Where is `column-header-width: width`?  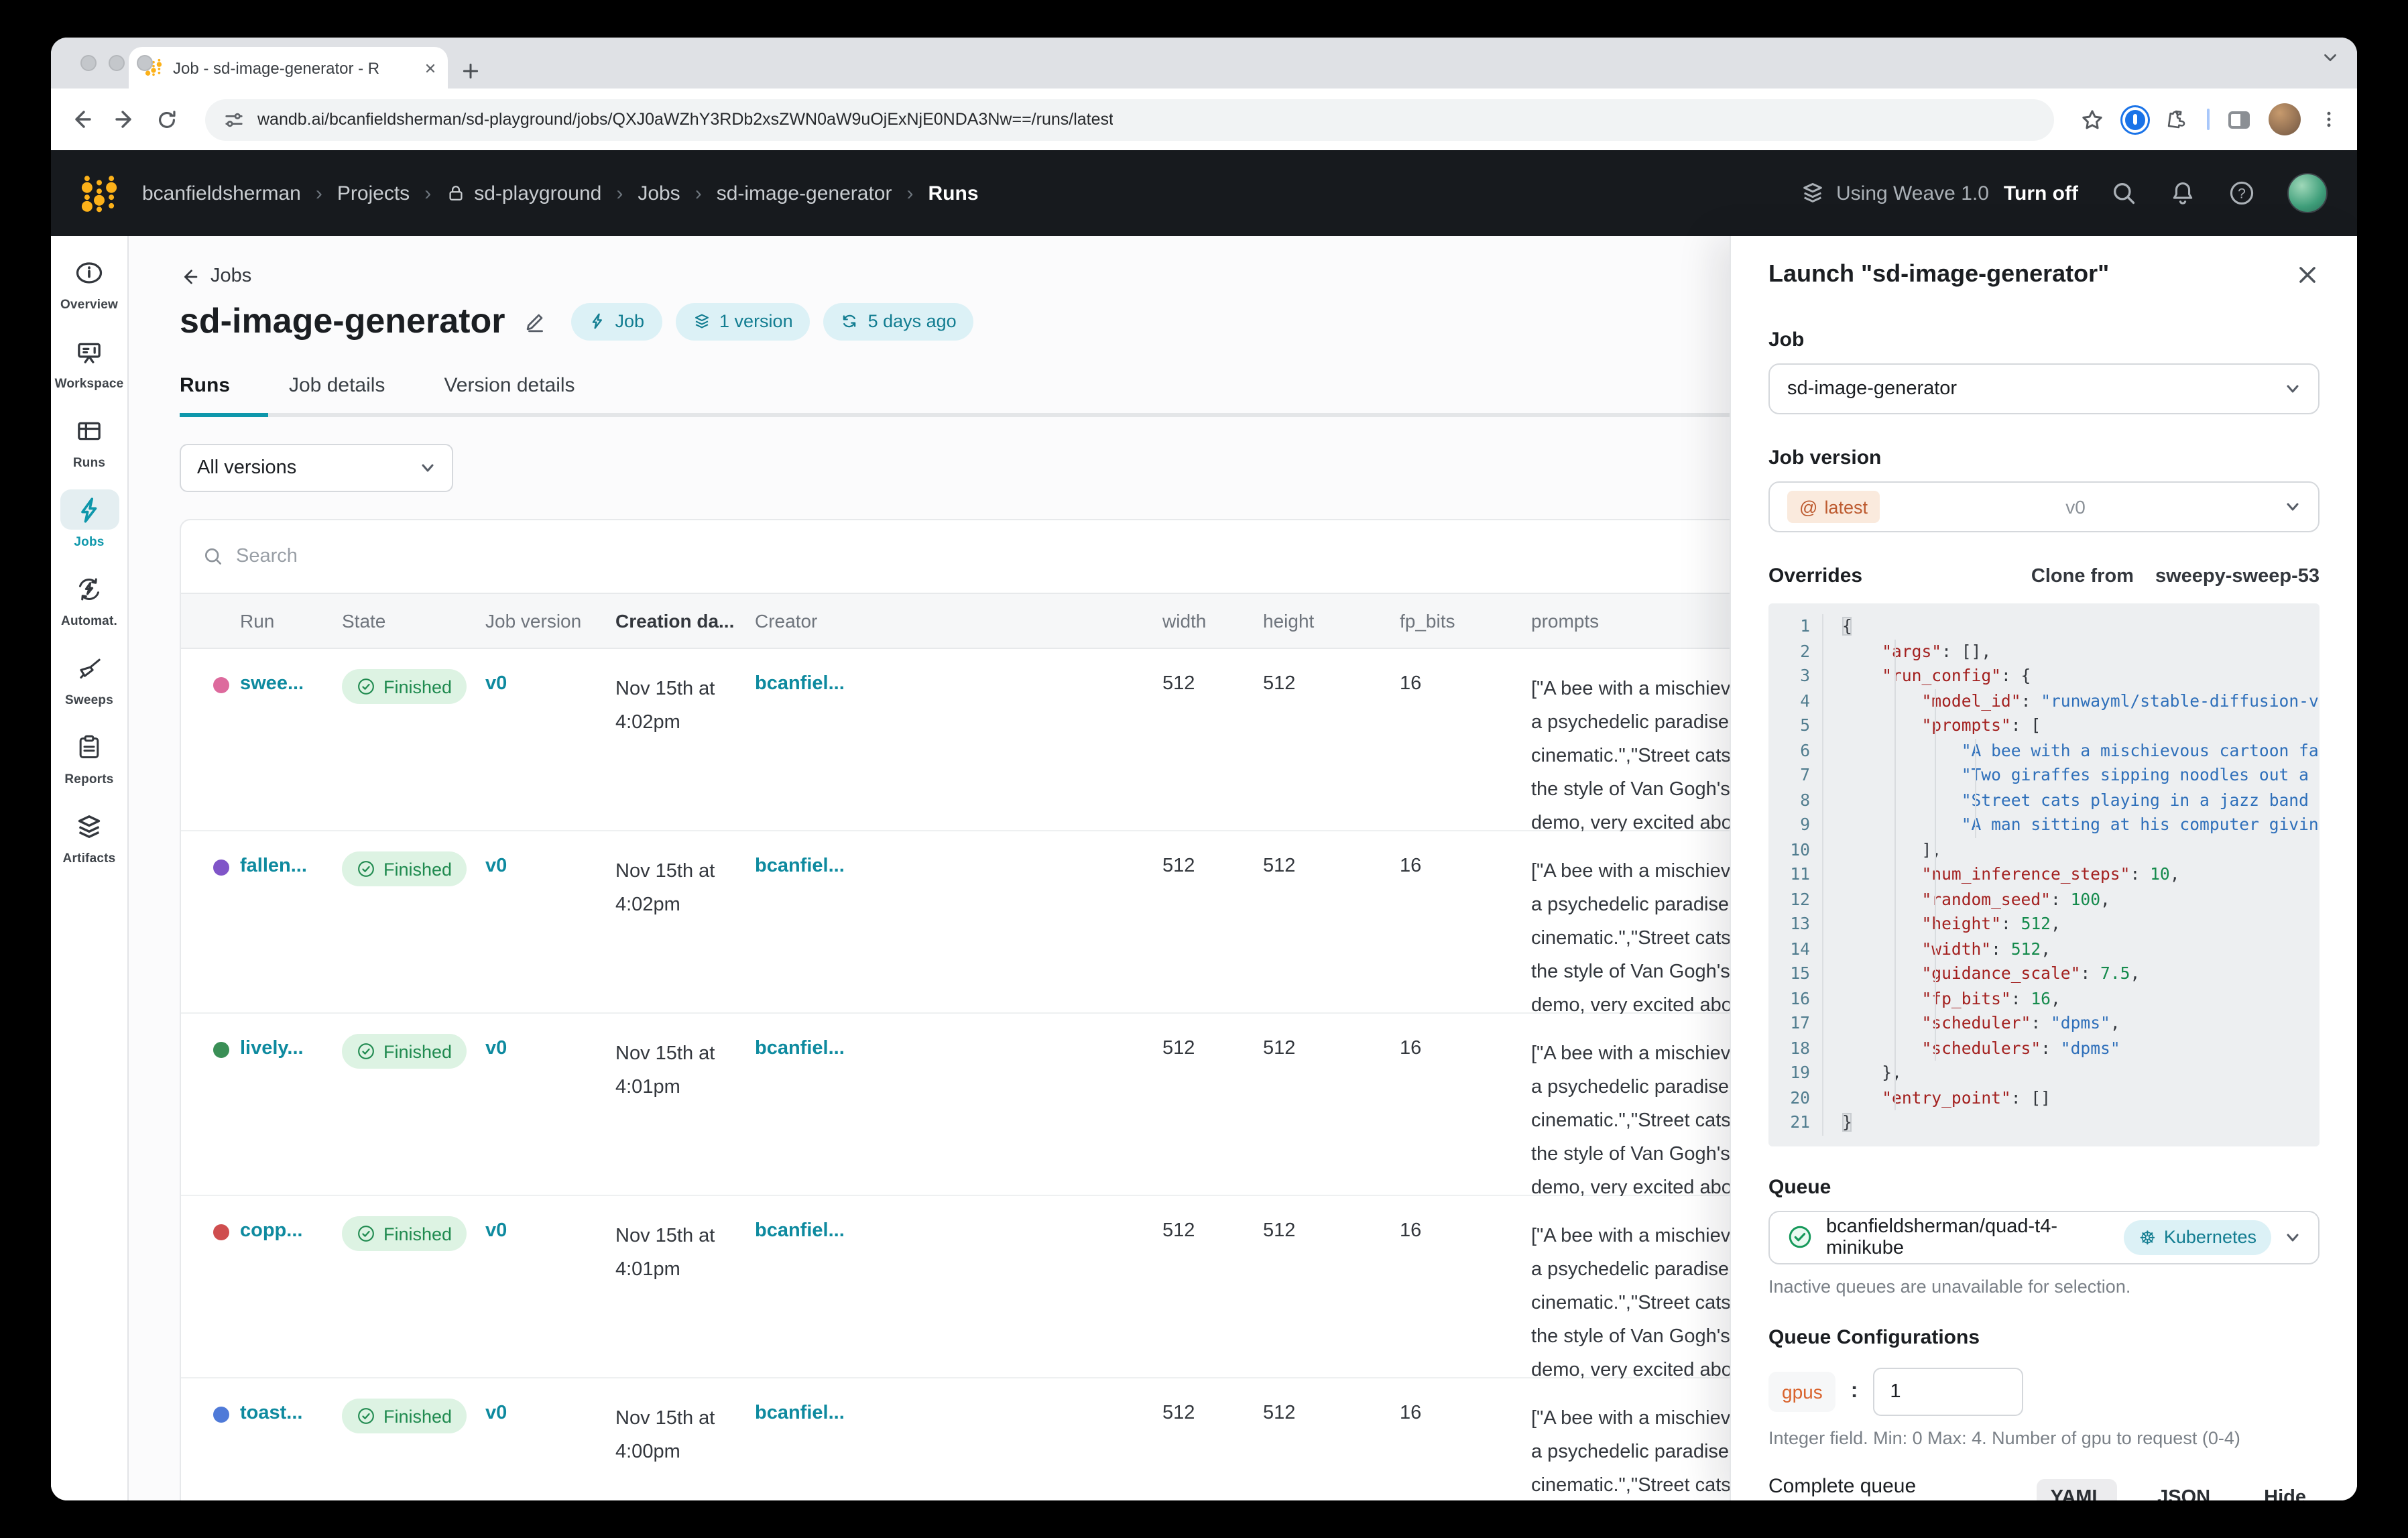
column-header-width: width is located at coordinates (1184, 621).